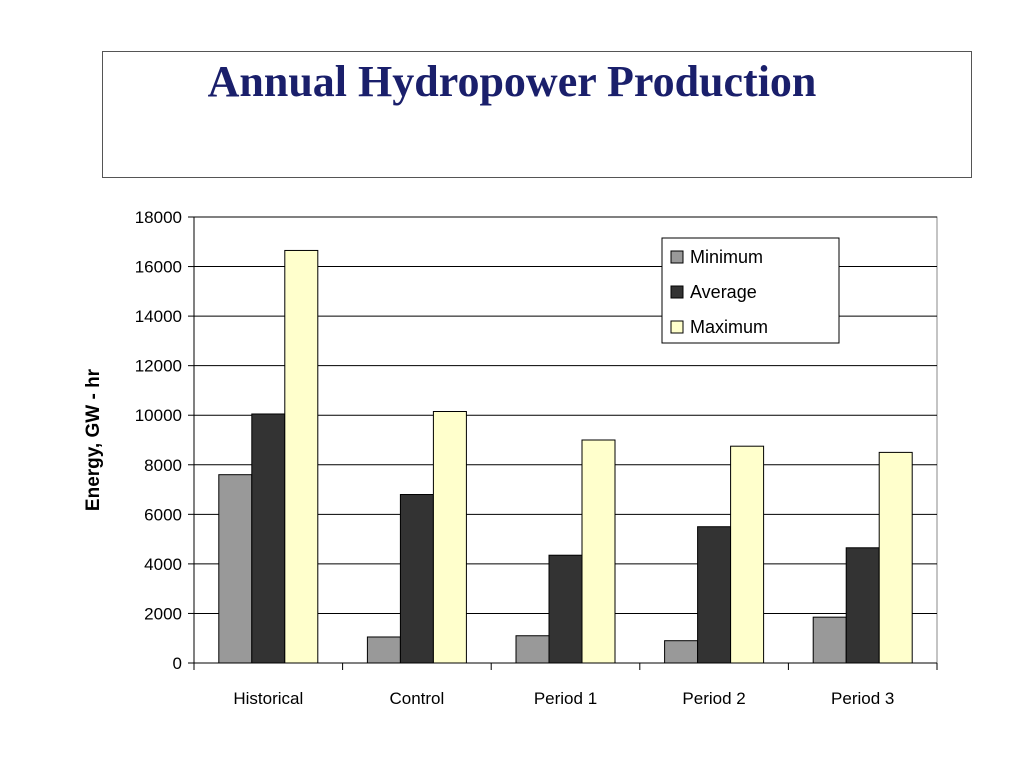 This screenshot has height=768, width=1024. I want to click on y-tick-label: 0, so click(177, 663).